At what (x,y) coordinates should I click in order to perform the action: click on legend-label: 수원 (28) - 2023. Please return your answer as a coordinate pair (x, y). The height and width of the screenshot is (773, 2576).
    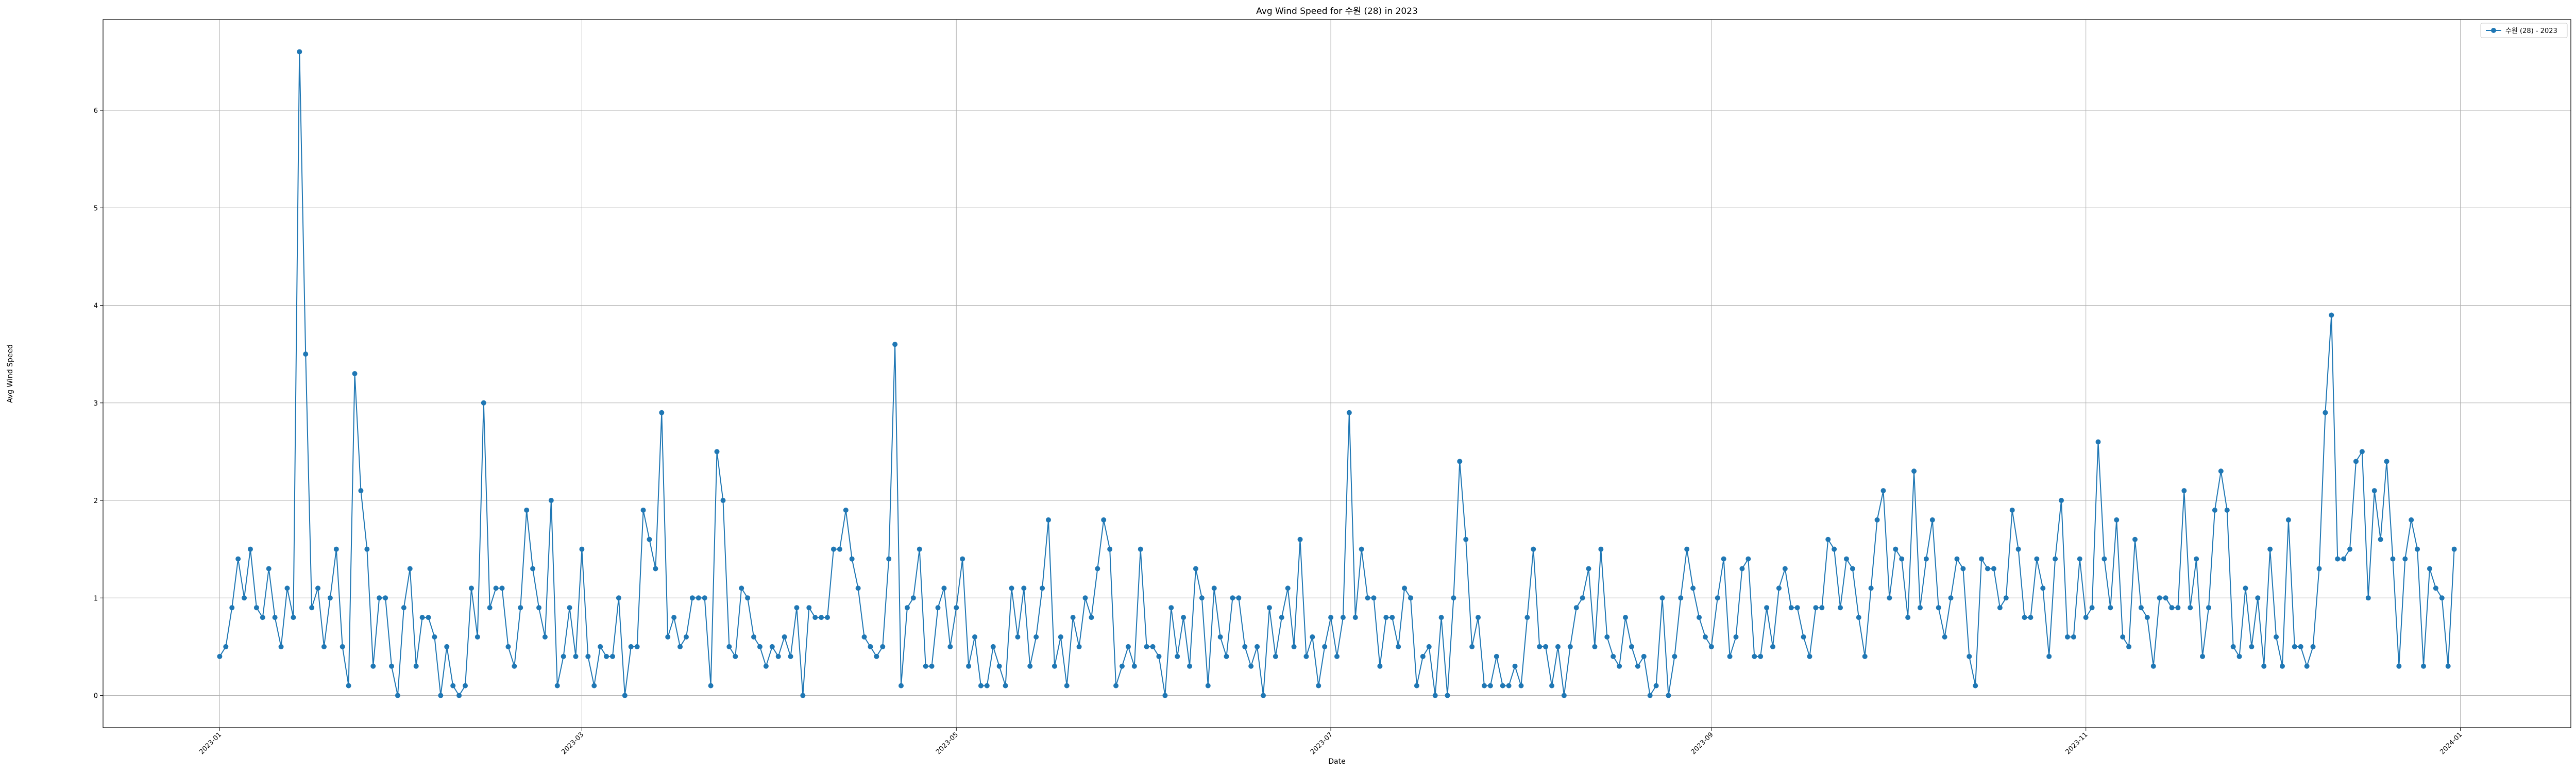
    Looking at the image, I should click on (2531, 31).